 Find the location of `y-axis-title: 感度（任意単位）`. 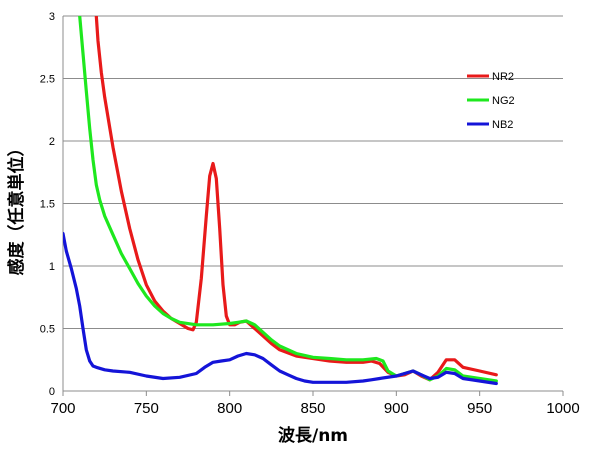

y-axis-title: 感度（任意単位） is located at coordinates (16, 208).